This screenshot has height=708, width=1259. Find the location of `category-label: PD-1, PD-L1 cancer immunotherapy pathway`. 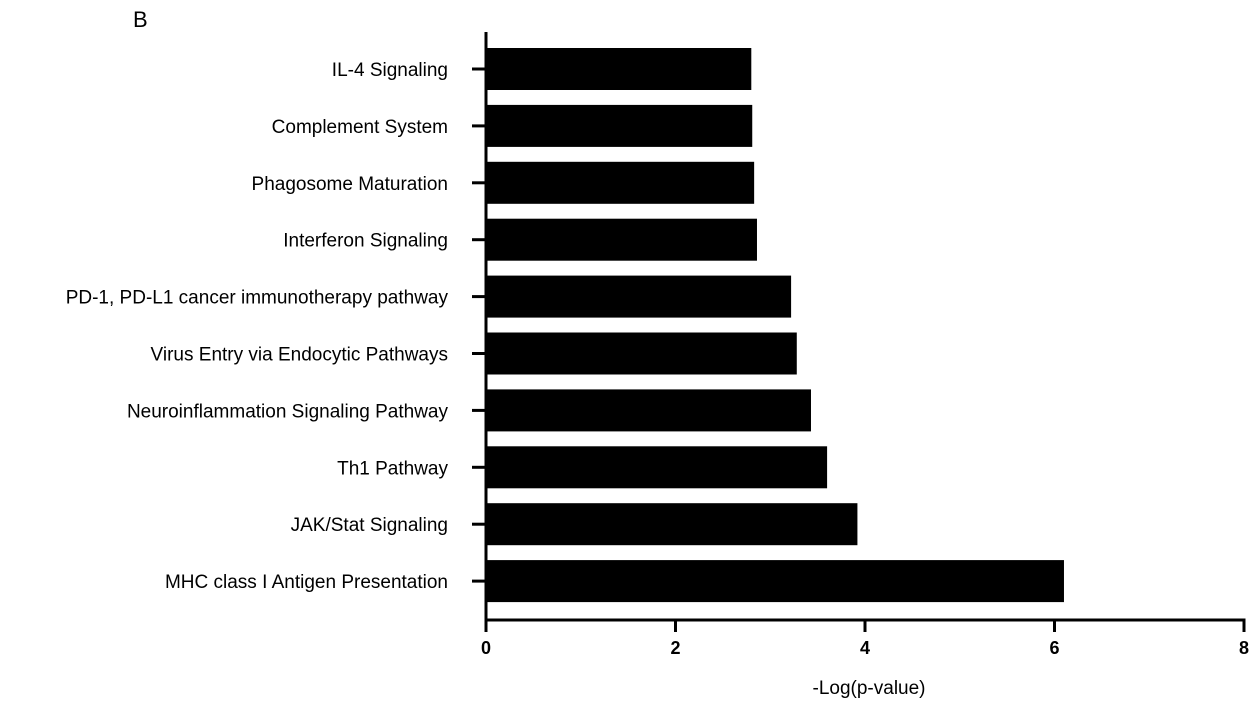

category-label: PD-1, PD-L1 cancer immunotherapy pathway is located at coordinates (257, 298).